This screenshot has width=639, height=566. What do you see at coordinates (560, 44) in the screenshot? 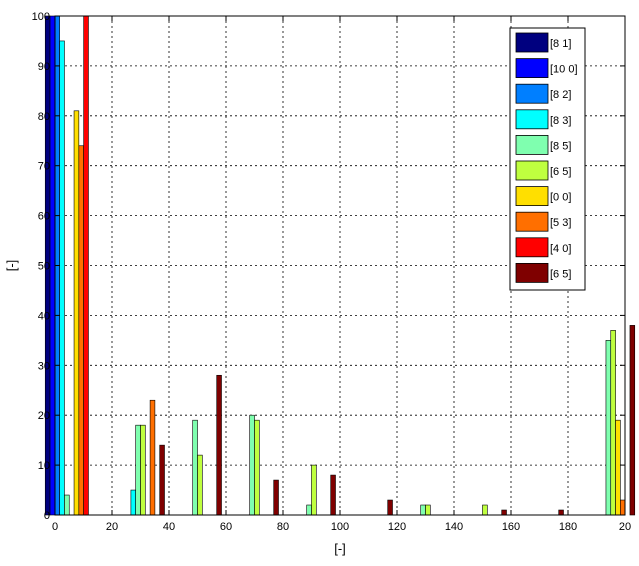
I see `legend-label: [8 1]` at bounding box center [560, 44].